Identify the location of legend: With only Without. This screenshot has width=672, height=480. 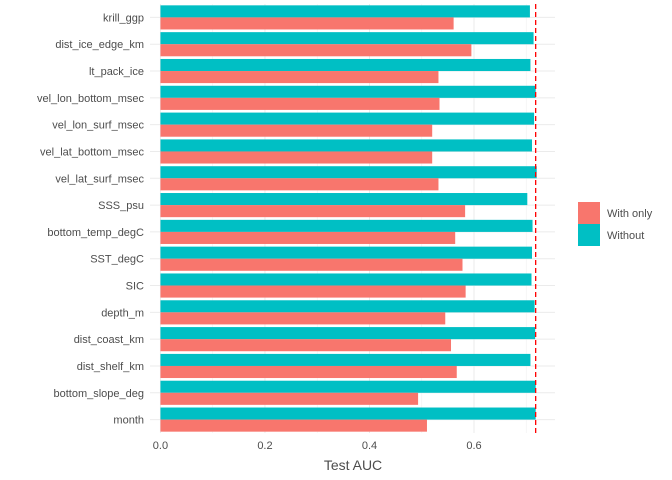
(615, 224).